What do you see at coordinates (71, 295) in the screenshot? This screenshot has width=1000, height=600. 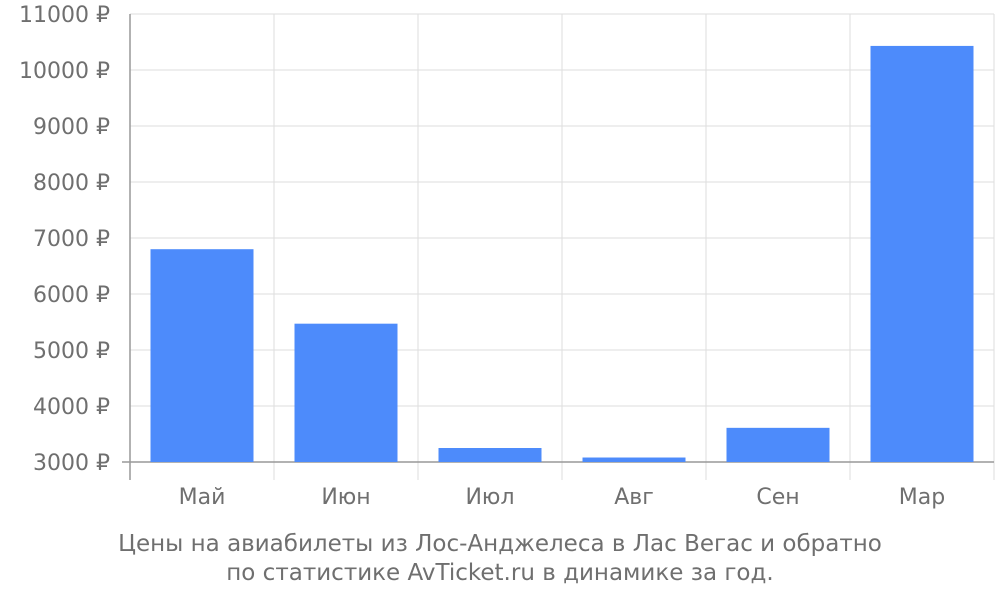 I see `y-tick-label: 6000 ₽` at bounding box center [71, 295].